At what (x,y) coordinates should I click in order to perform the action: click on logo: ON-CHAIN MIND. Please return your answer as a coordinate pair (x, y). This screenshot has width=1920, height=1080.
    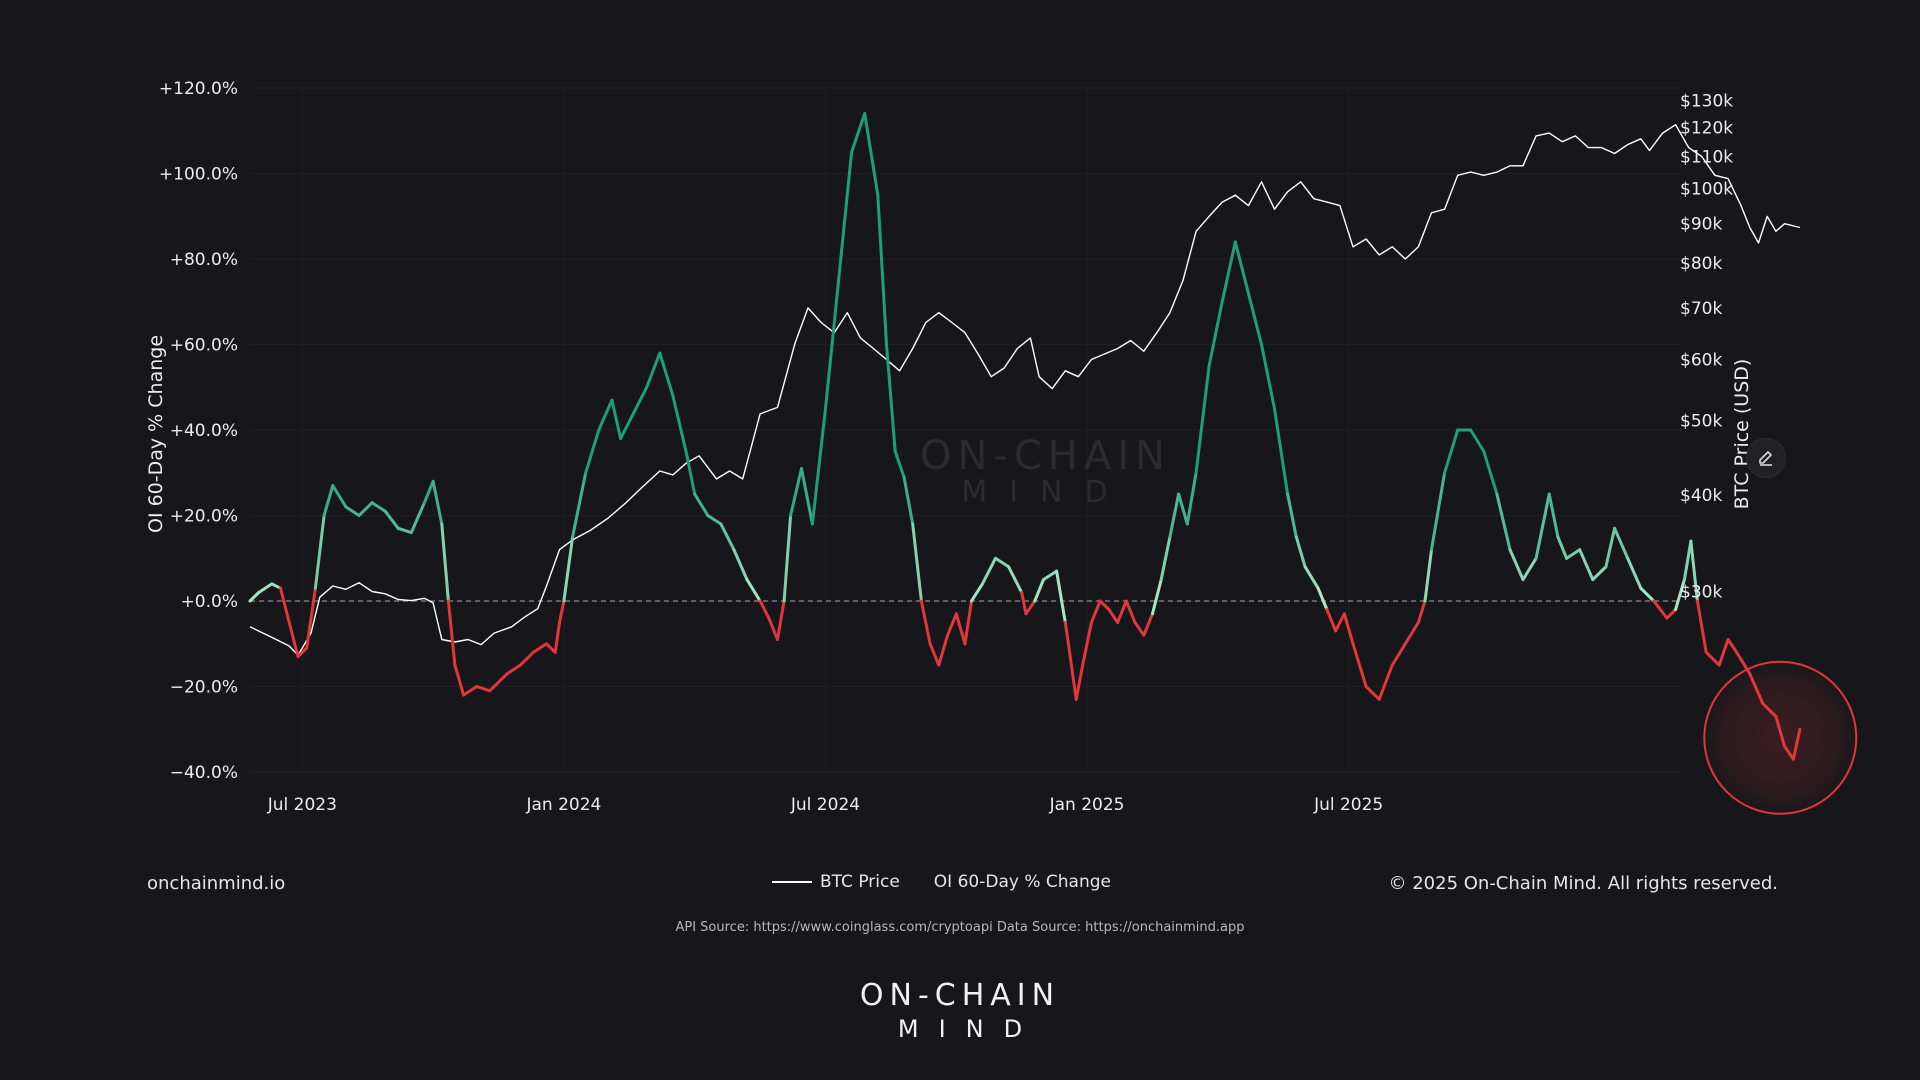
    Looking at the image, I should click on (960, 1010).